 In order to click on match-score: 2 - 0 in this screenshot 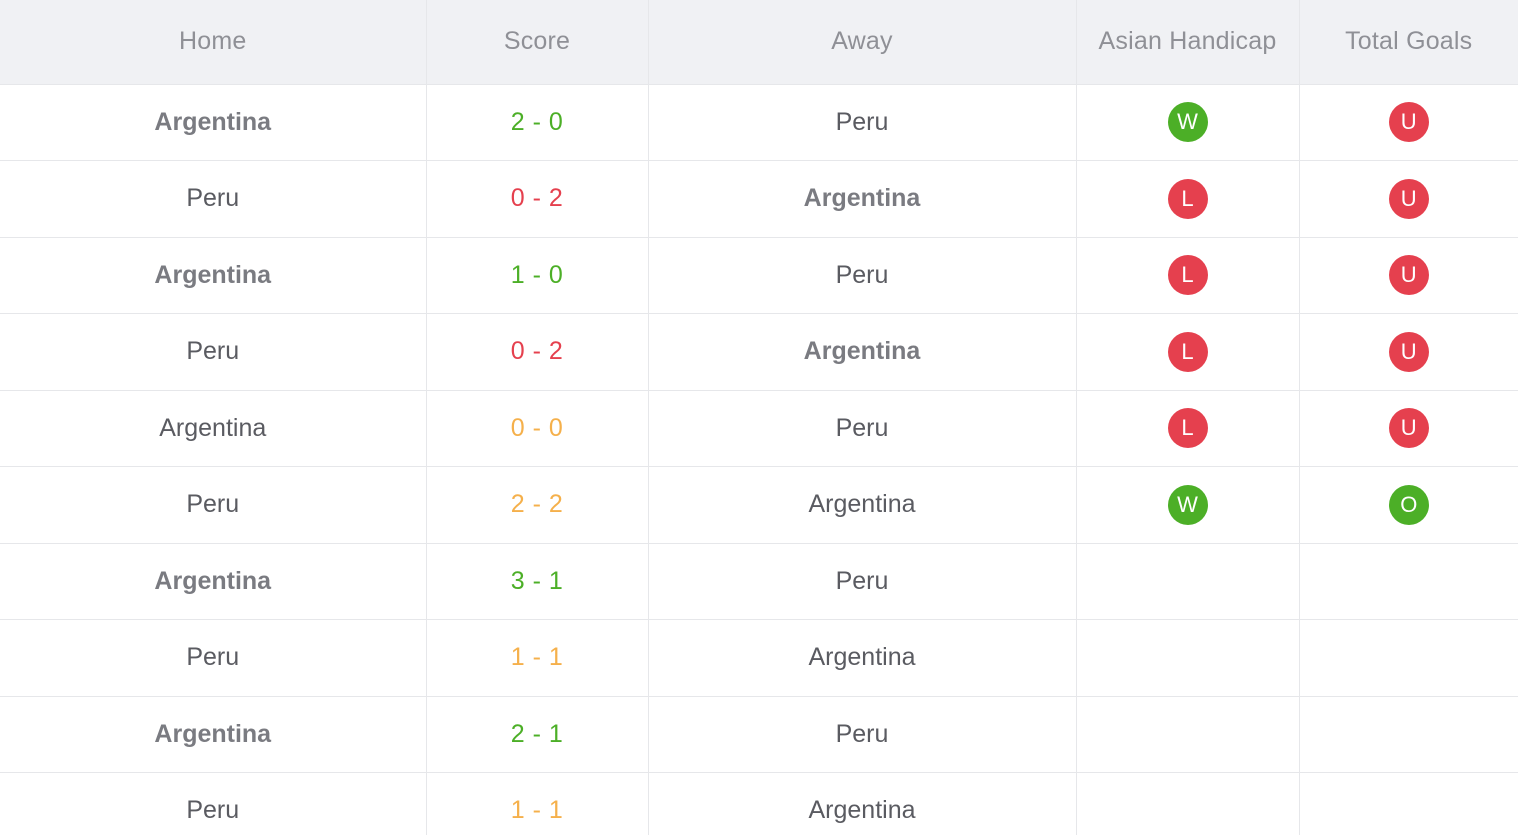, I will do `click(537, 122)`.